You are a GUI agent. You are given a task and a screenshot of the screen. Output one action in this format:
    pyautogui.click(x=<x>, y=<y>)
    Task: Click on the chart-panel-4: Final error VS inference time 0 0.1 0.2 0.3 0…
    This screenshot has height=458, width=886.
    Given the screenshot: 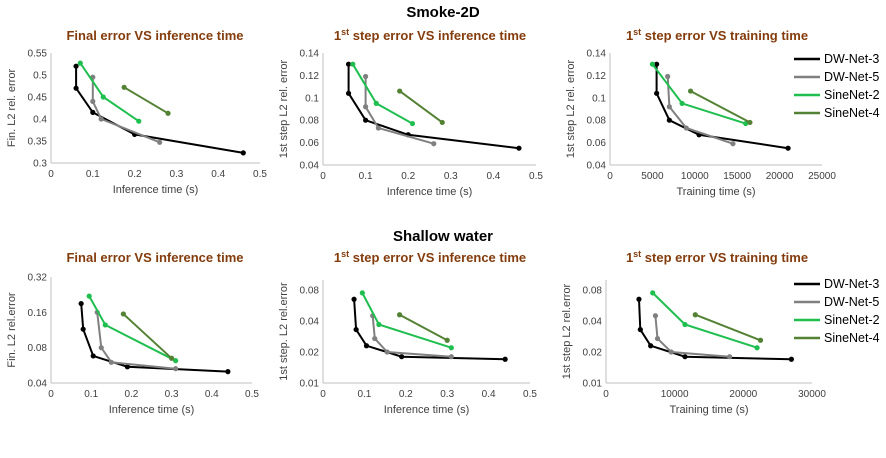 What is the action you would take?
    pyautogui.click(x=132, y=333)
    